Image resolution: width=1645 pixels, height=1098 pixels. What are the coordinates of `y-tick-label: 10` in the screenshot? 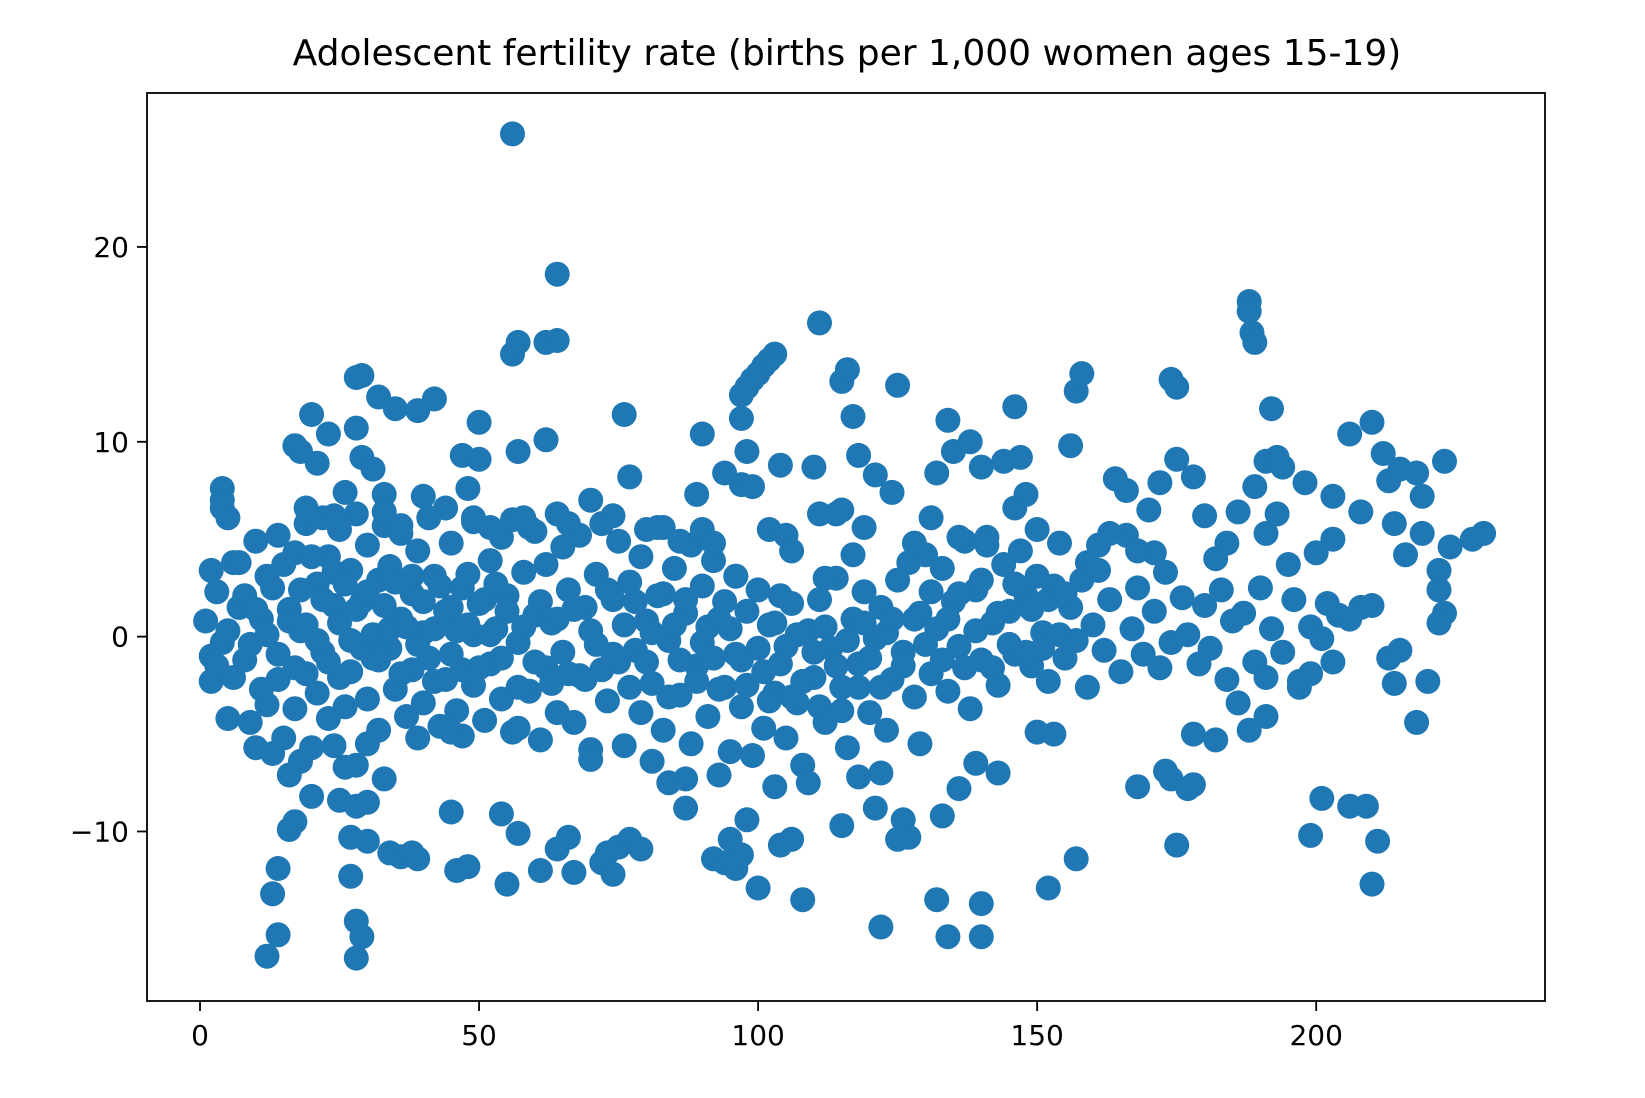 It's located at (111, 442).